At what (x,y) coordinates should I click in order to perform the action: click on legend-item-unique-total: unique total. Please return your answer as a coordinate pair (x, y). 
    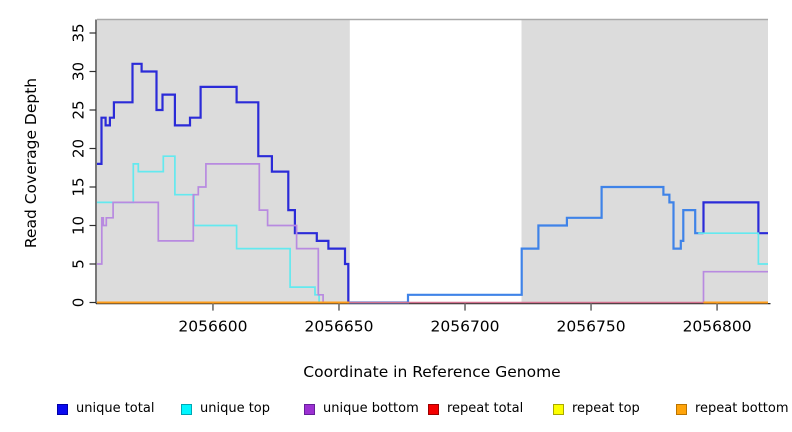
    Looking at the image, I should click on (105, 409).